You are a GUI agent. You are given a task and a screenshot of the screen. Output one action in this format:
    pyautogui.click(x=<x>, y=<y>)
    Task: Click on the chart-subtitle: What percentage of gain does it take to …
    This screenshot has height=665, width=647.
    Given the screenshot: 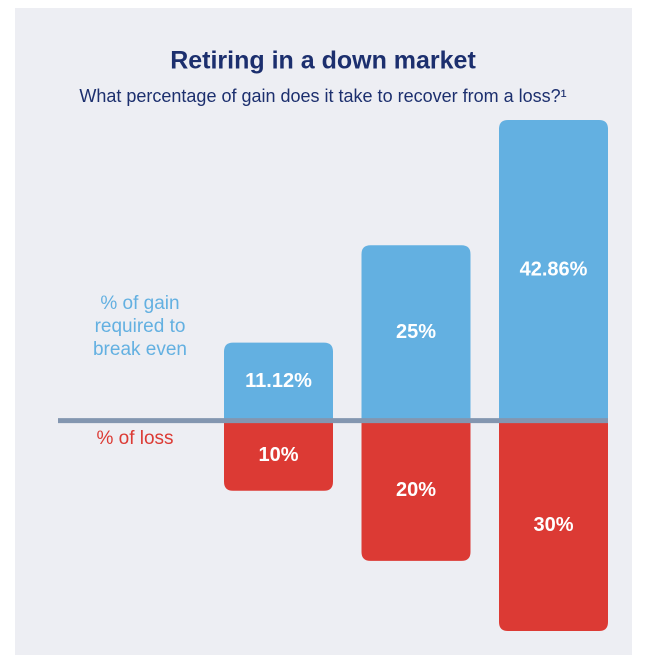 What is the action you would take?
    pyautogui.click(x=322, y=96)
    